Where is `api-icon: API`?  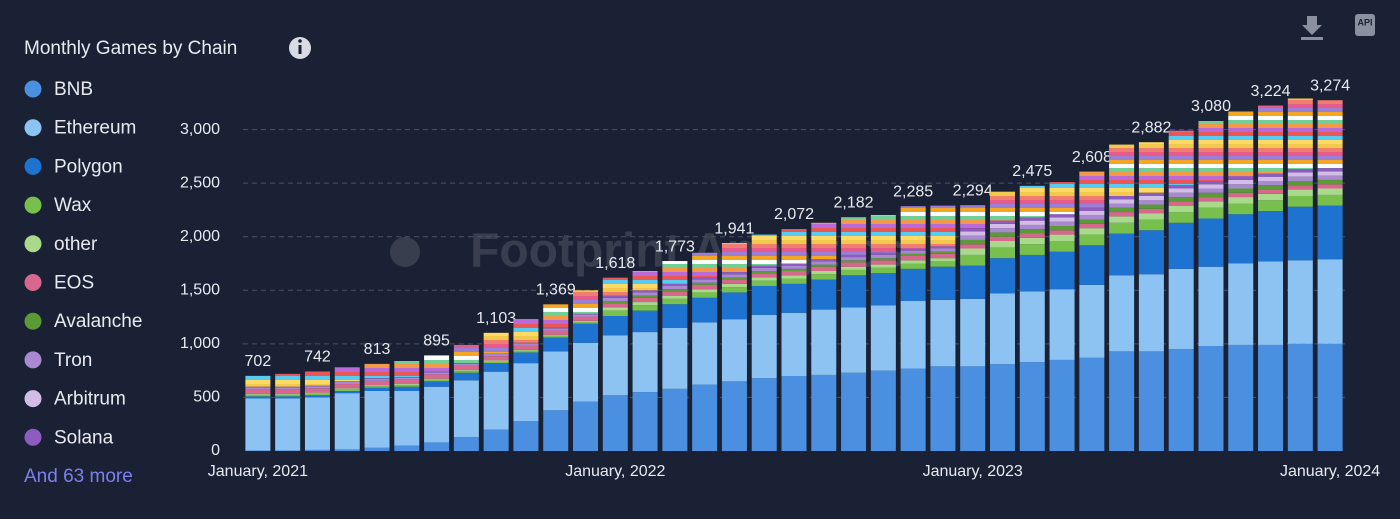 api-icon: API is located at coordinates (1365, 25).